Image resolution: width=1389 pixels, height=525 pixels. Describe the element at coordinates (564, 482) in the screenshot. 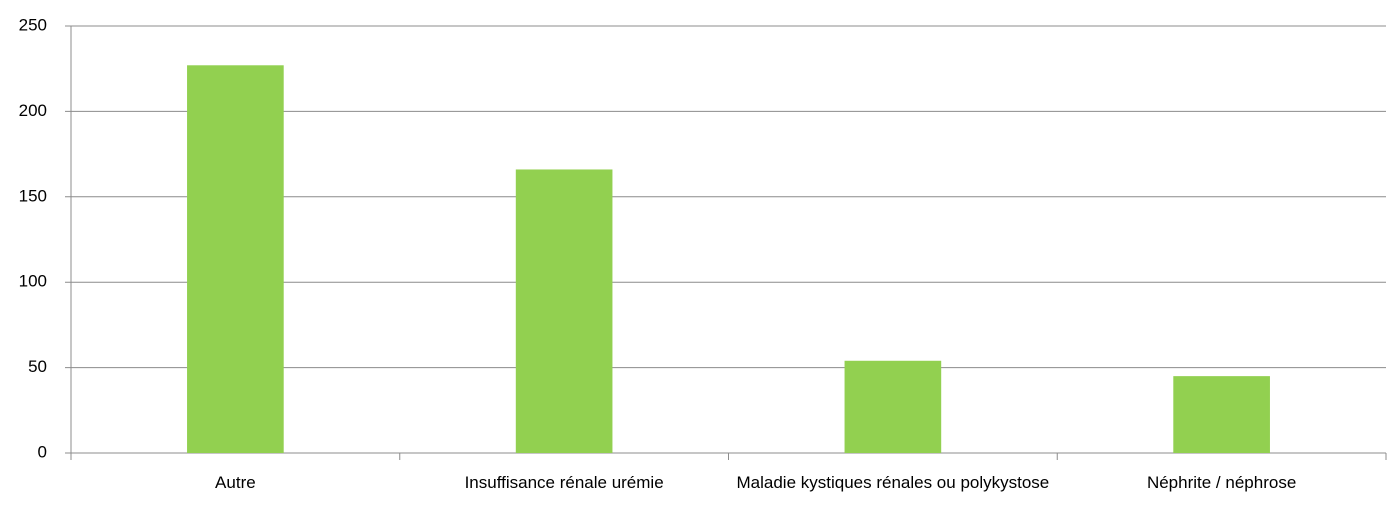

I see `x-tick-label: Insuffisance rénale urémie` at that location.